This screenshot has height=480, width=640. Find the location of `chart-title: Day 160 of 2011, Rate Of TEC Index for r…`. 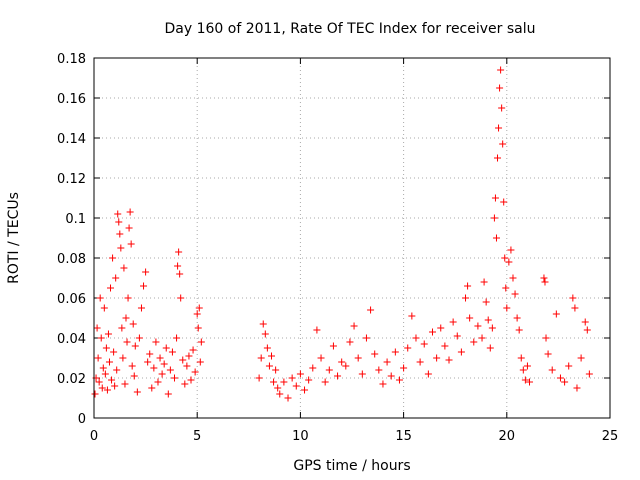

chart-title: Day 160 of 2011, Rate Of TEC Index for r… is located at coordinates (349, 29).